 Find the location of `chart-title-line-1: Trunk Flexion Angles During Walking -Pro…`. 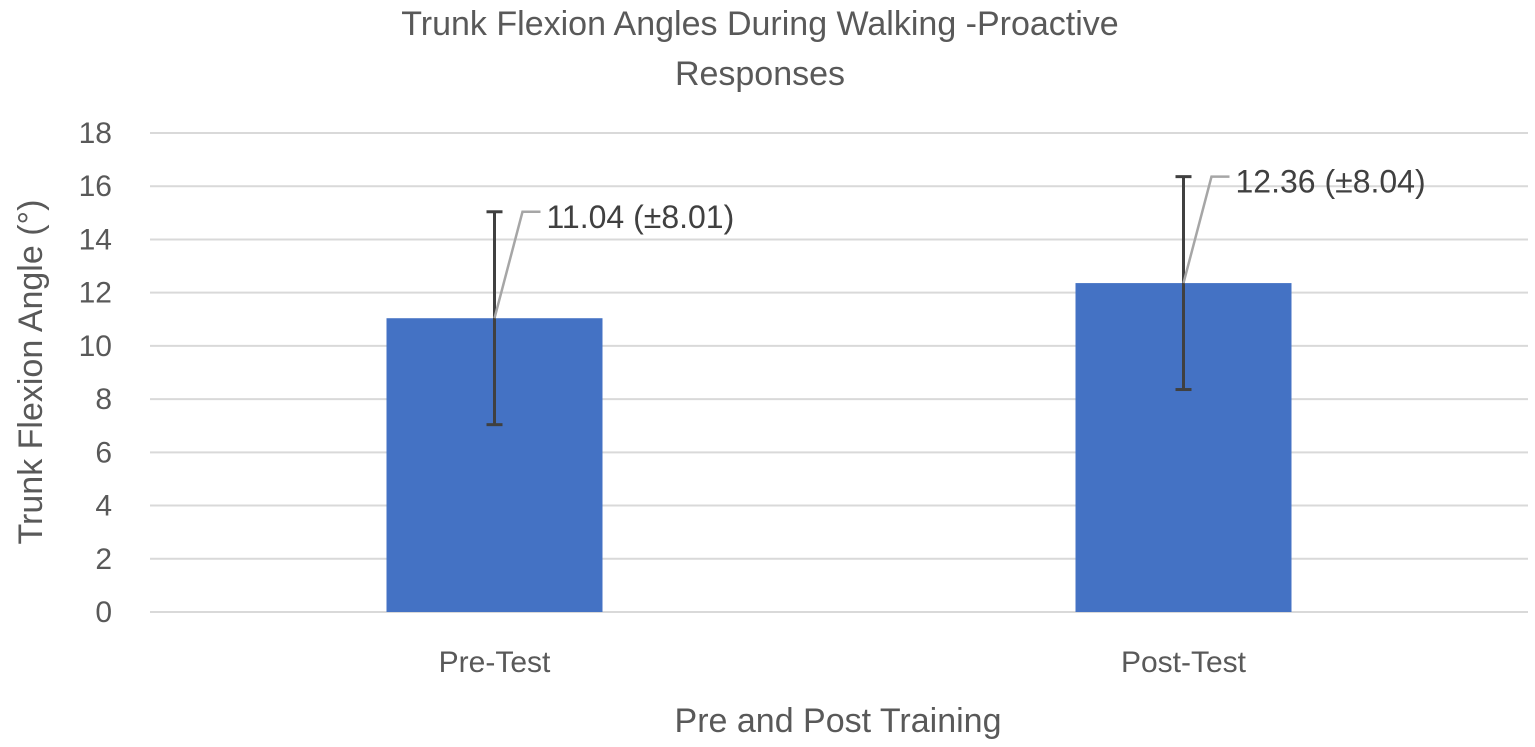

chart-title-line-1: Trunk Flexion Angles During Walking -Pro… is located at coordinates (759, 24).